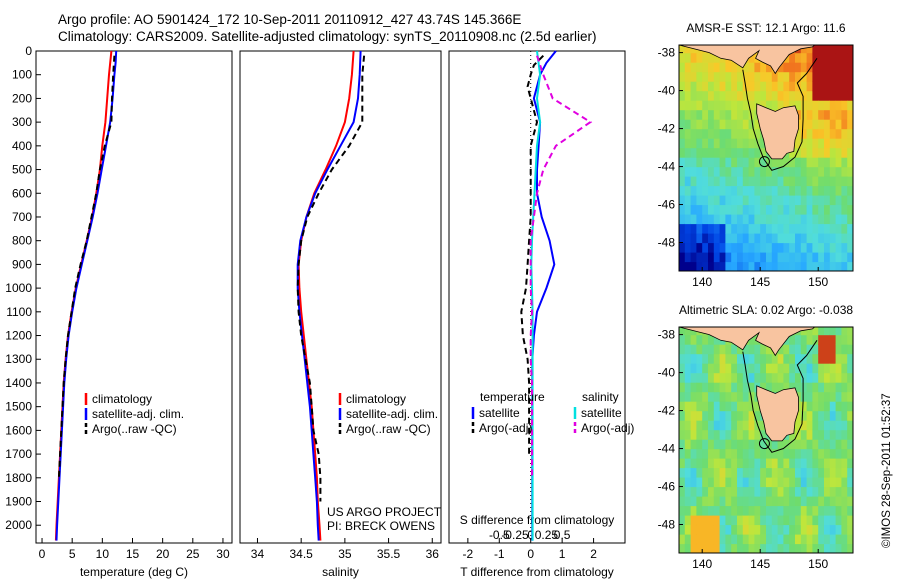  Describe the element at coordinates (777, 131) in the screenshot. I see `sst-map-tasmania` at that location.